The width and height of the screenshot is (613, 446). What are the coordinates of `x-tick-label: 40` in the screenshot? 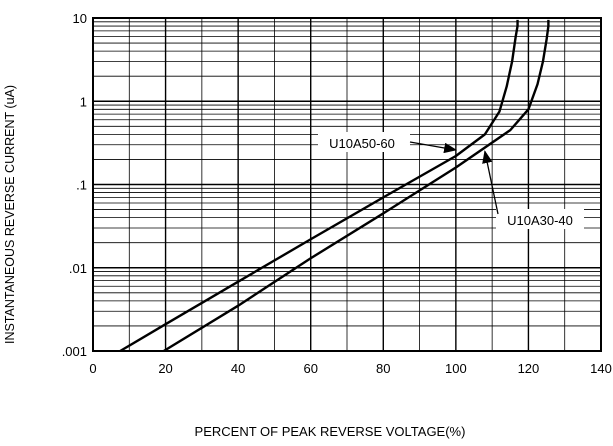 It's located at (238, 368).